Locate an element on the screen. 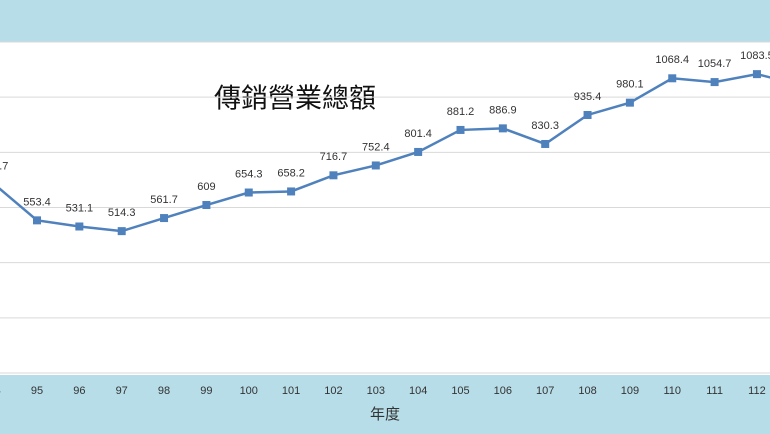 This screenshot has width=770, height=434. data-label: 716.7 is located at coordinates (334, 157).